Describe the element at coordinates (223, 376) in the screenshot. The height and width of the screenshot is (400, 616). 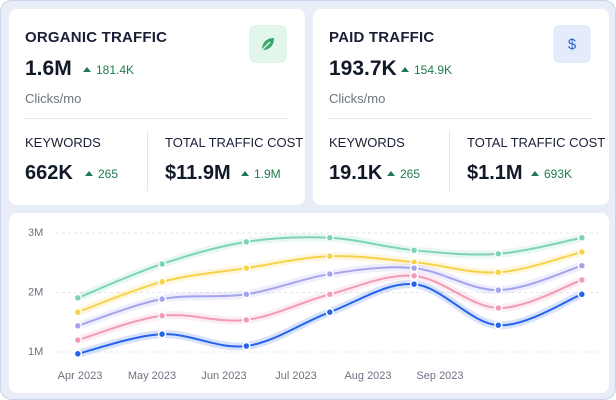
I see `x-tick-label: Jun 2023` at that location.